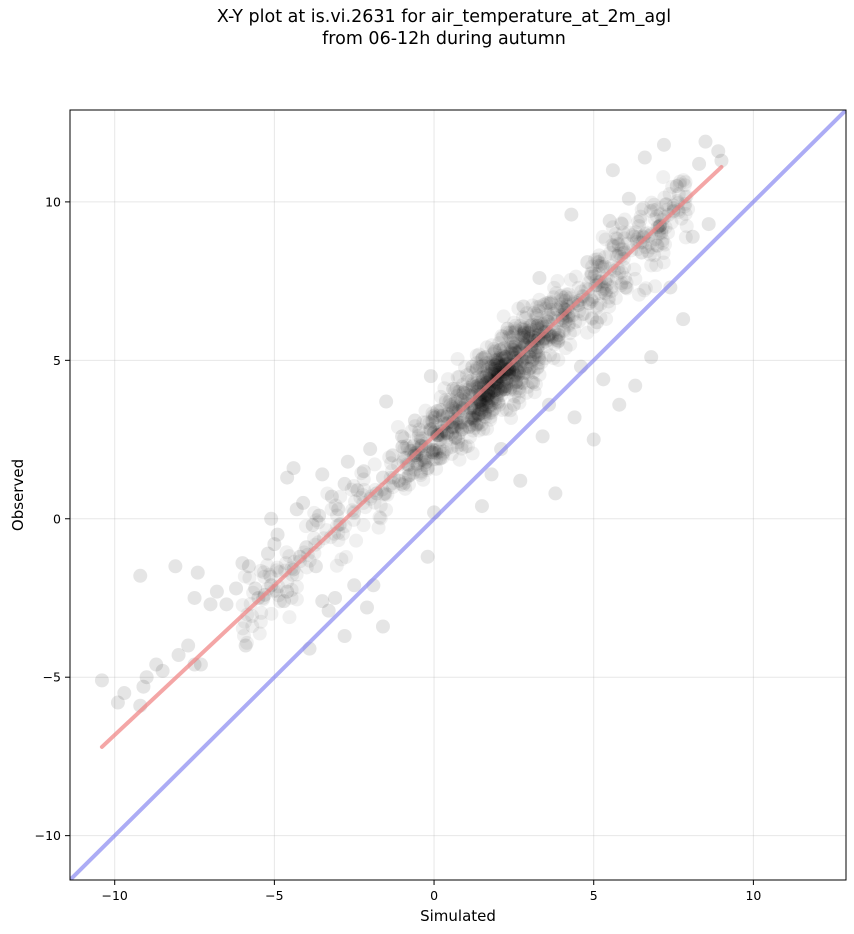 The width and height of the screenshot is (854, 934). Describe the element at coordinates (431, 891) in the screenshot. I see `x-axis-ticks: −10 −5 0 5 10` at that location.